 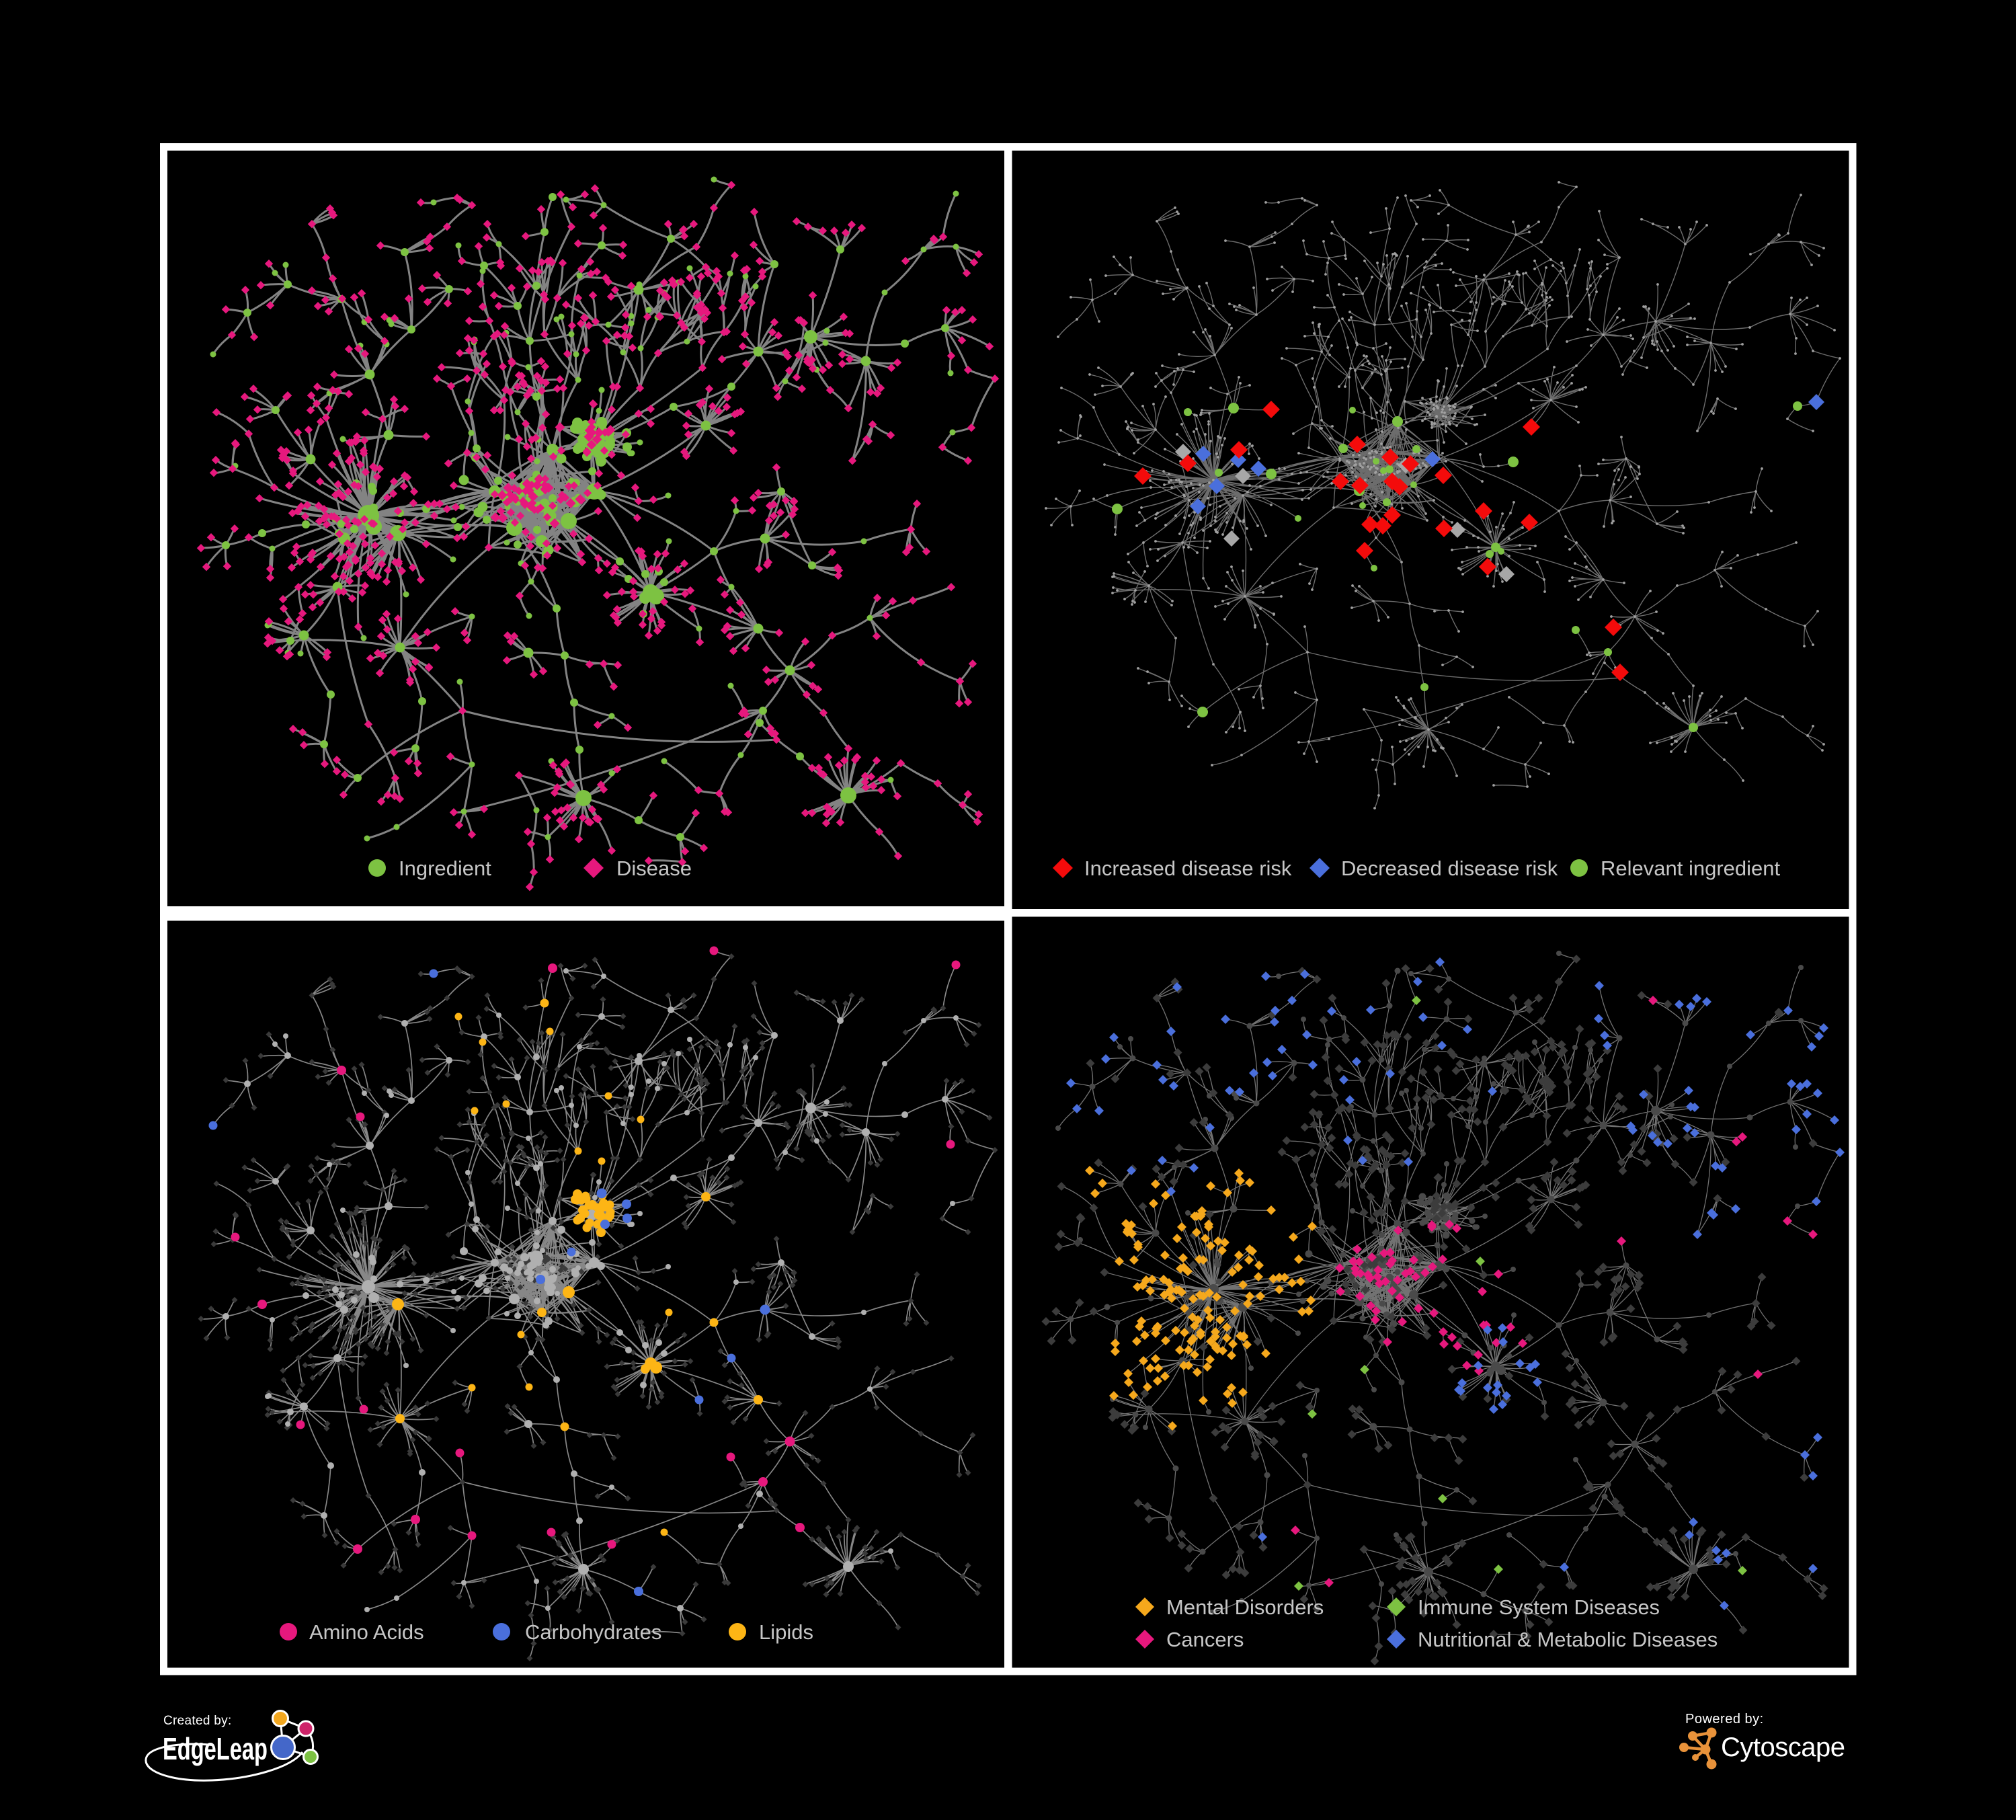 What do you see at coordinates (1449, 868) in the screenshot?
I see `svg-text: Decreased disease risk` at bounding box center [1449, 868].